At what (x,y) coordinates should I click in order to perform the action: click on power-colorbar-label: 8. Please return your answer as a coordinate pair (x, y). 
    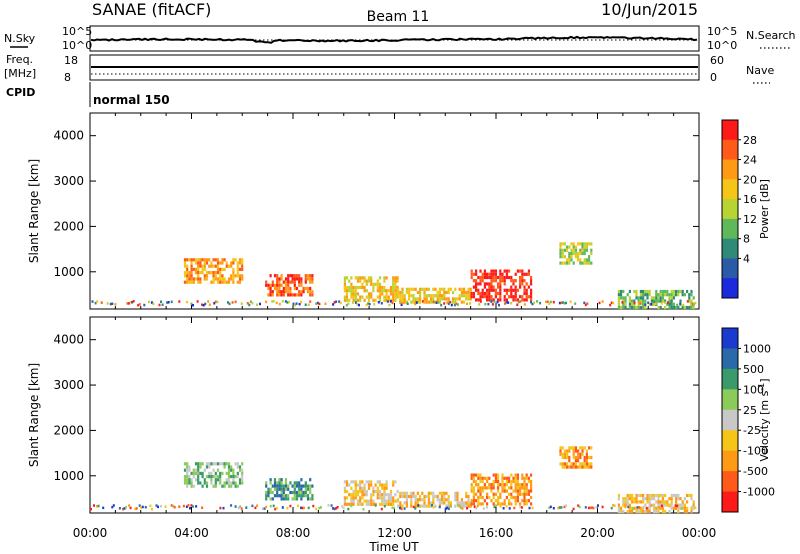
    Looking at the image, I should click on (746, 239).